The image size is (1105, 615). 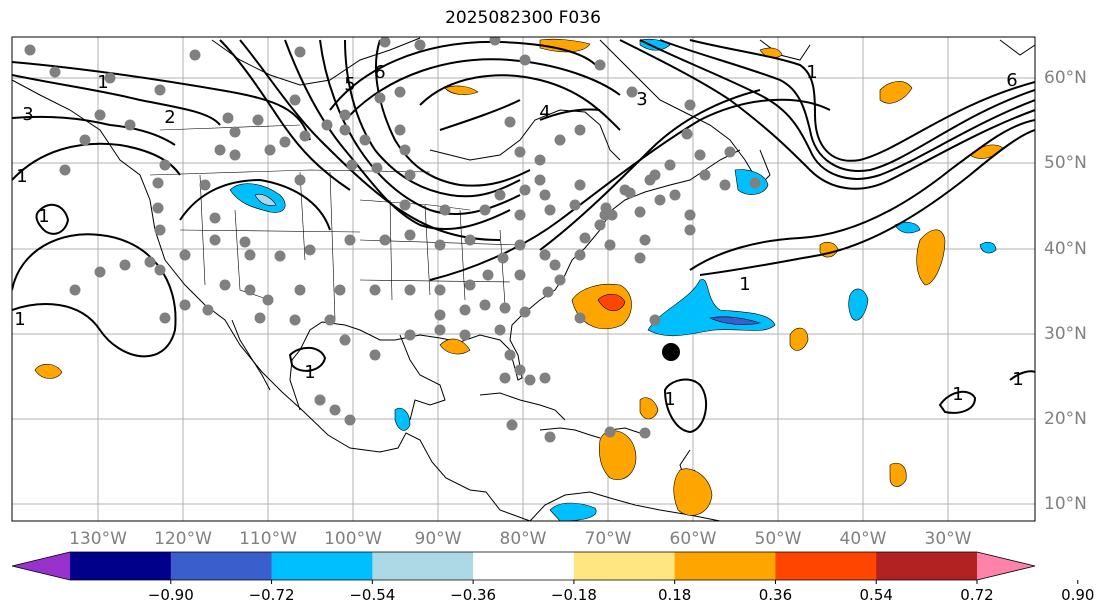 I want to click on longitude-label: 60°W, so click(x=693, y=539).